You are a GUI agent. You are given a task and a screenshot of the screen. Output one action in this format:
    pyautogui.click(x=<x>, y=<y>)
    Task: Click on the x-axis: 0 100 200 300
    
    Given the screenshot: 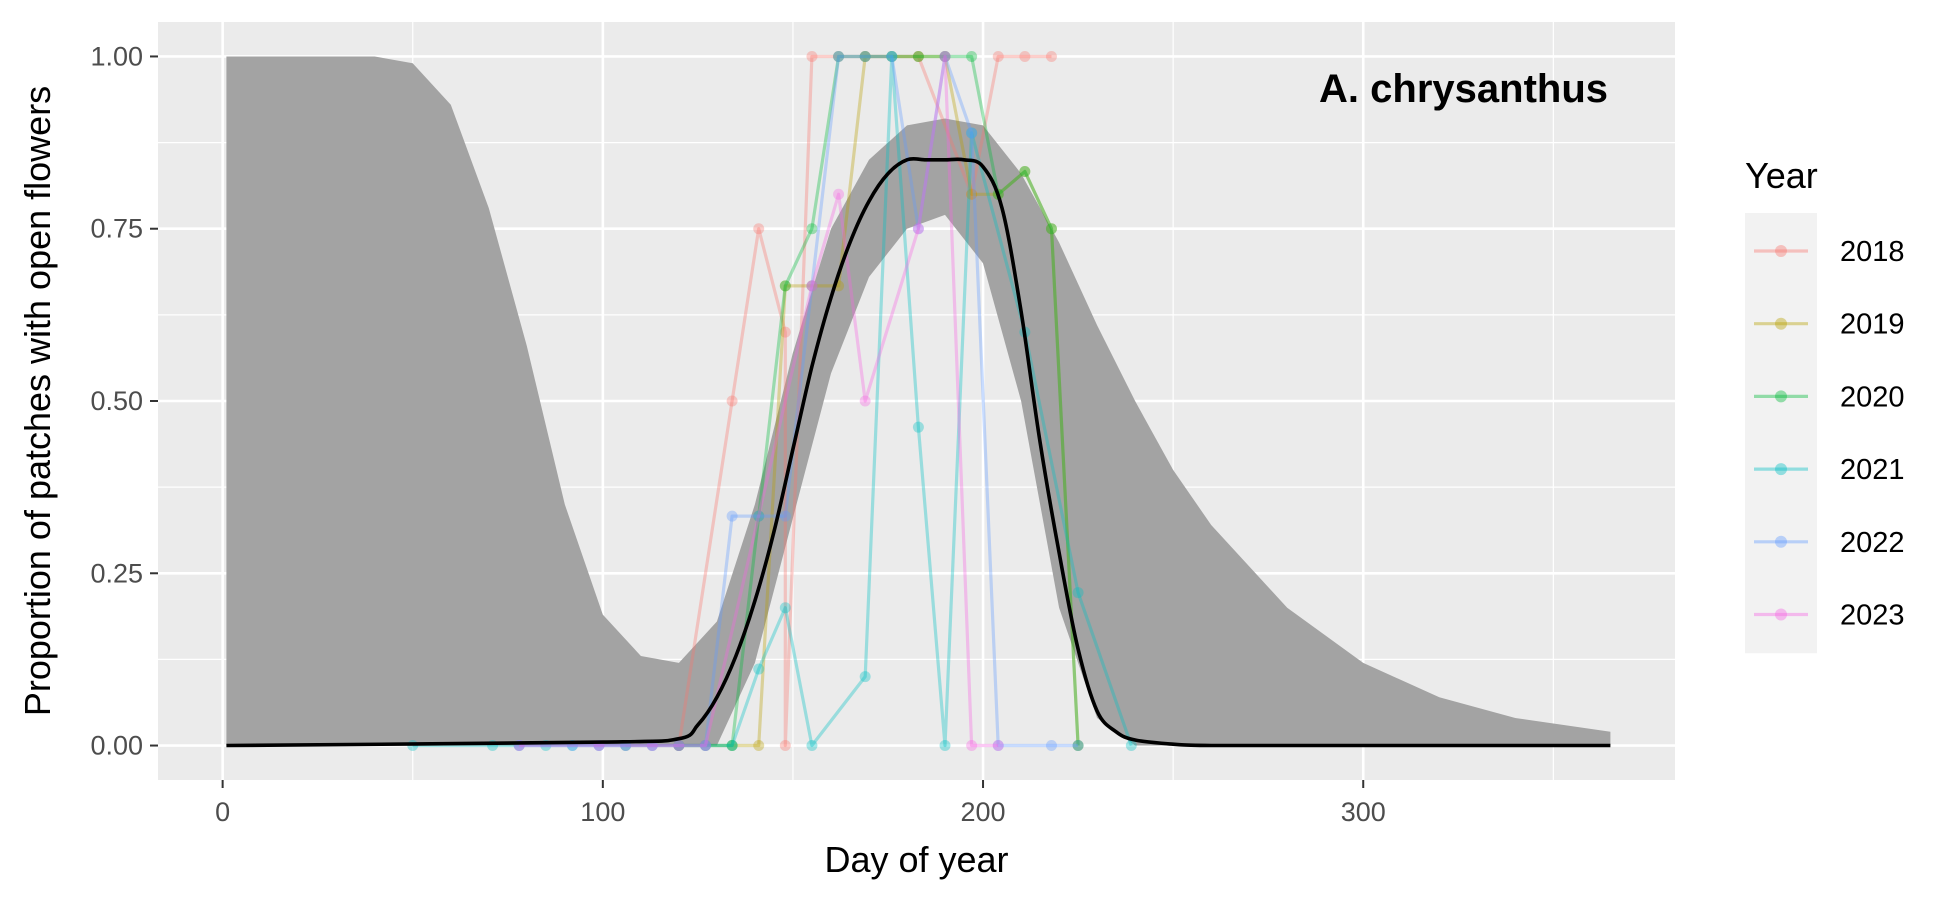 What is the action you would take?
    pyautogui.click(x=800, y=803)
    